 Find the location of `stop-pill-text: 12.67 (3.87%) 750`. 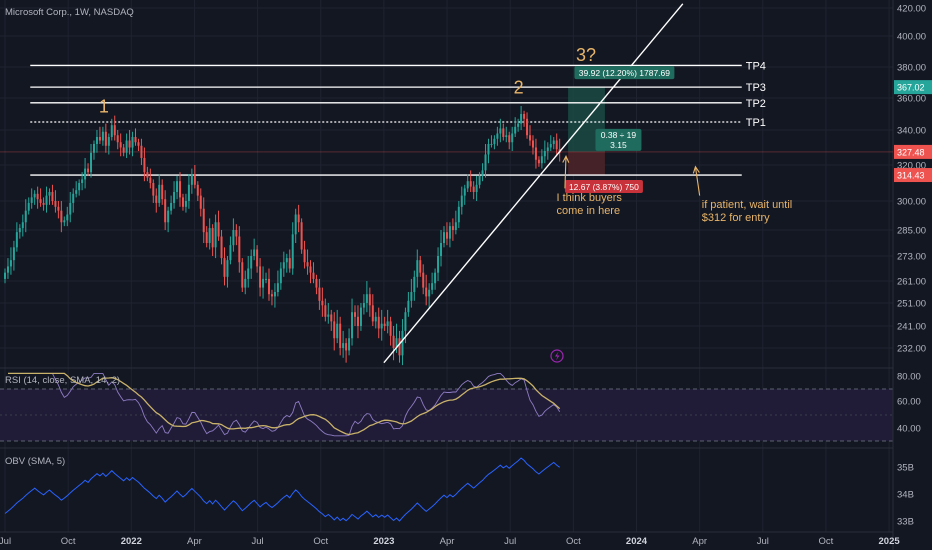

stop-pill-text: 12.67 (3.87%) 750 is located at coordinates (604, 187).